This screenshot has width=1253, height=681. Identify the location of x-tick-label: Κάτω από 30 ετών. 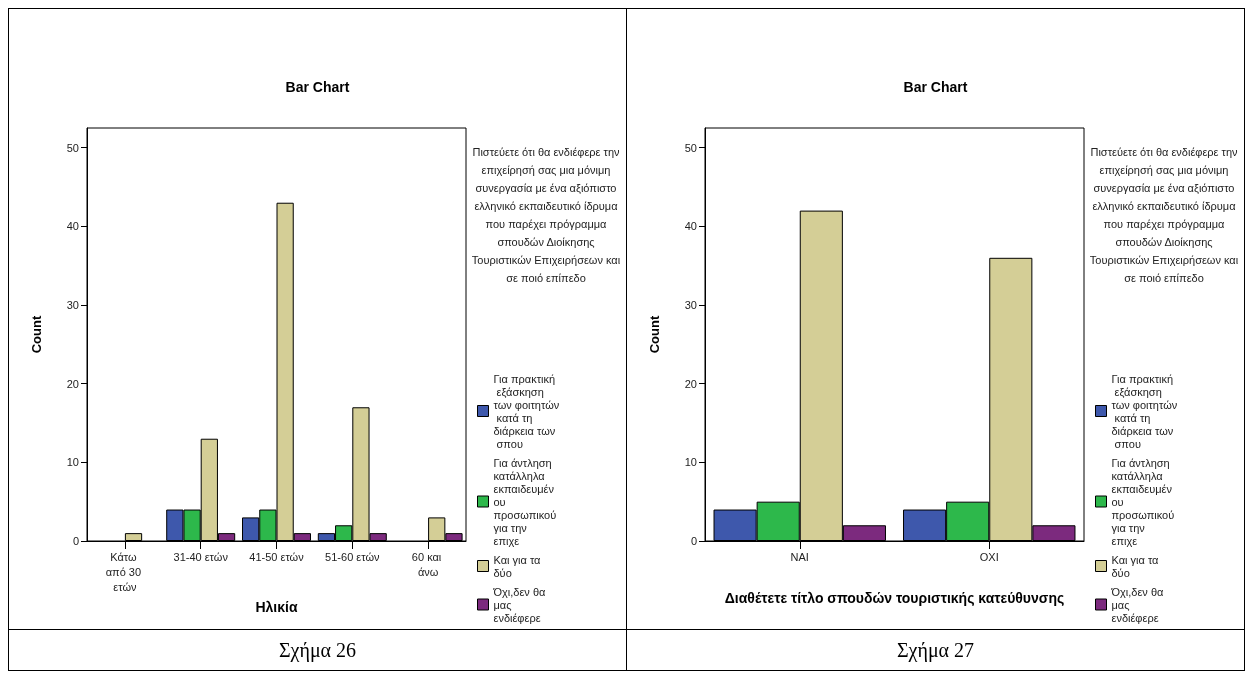
(125, 571).